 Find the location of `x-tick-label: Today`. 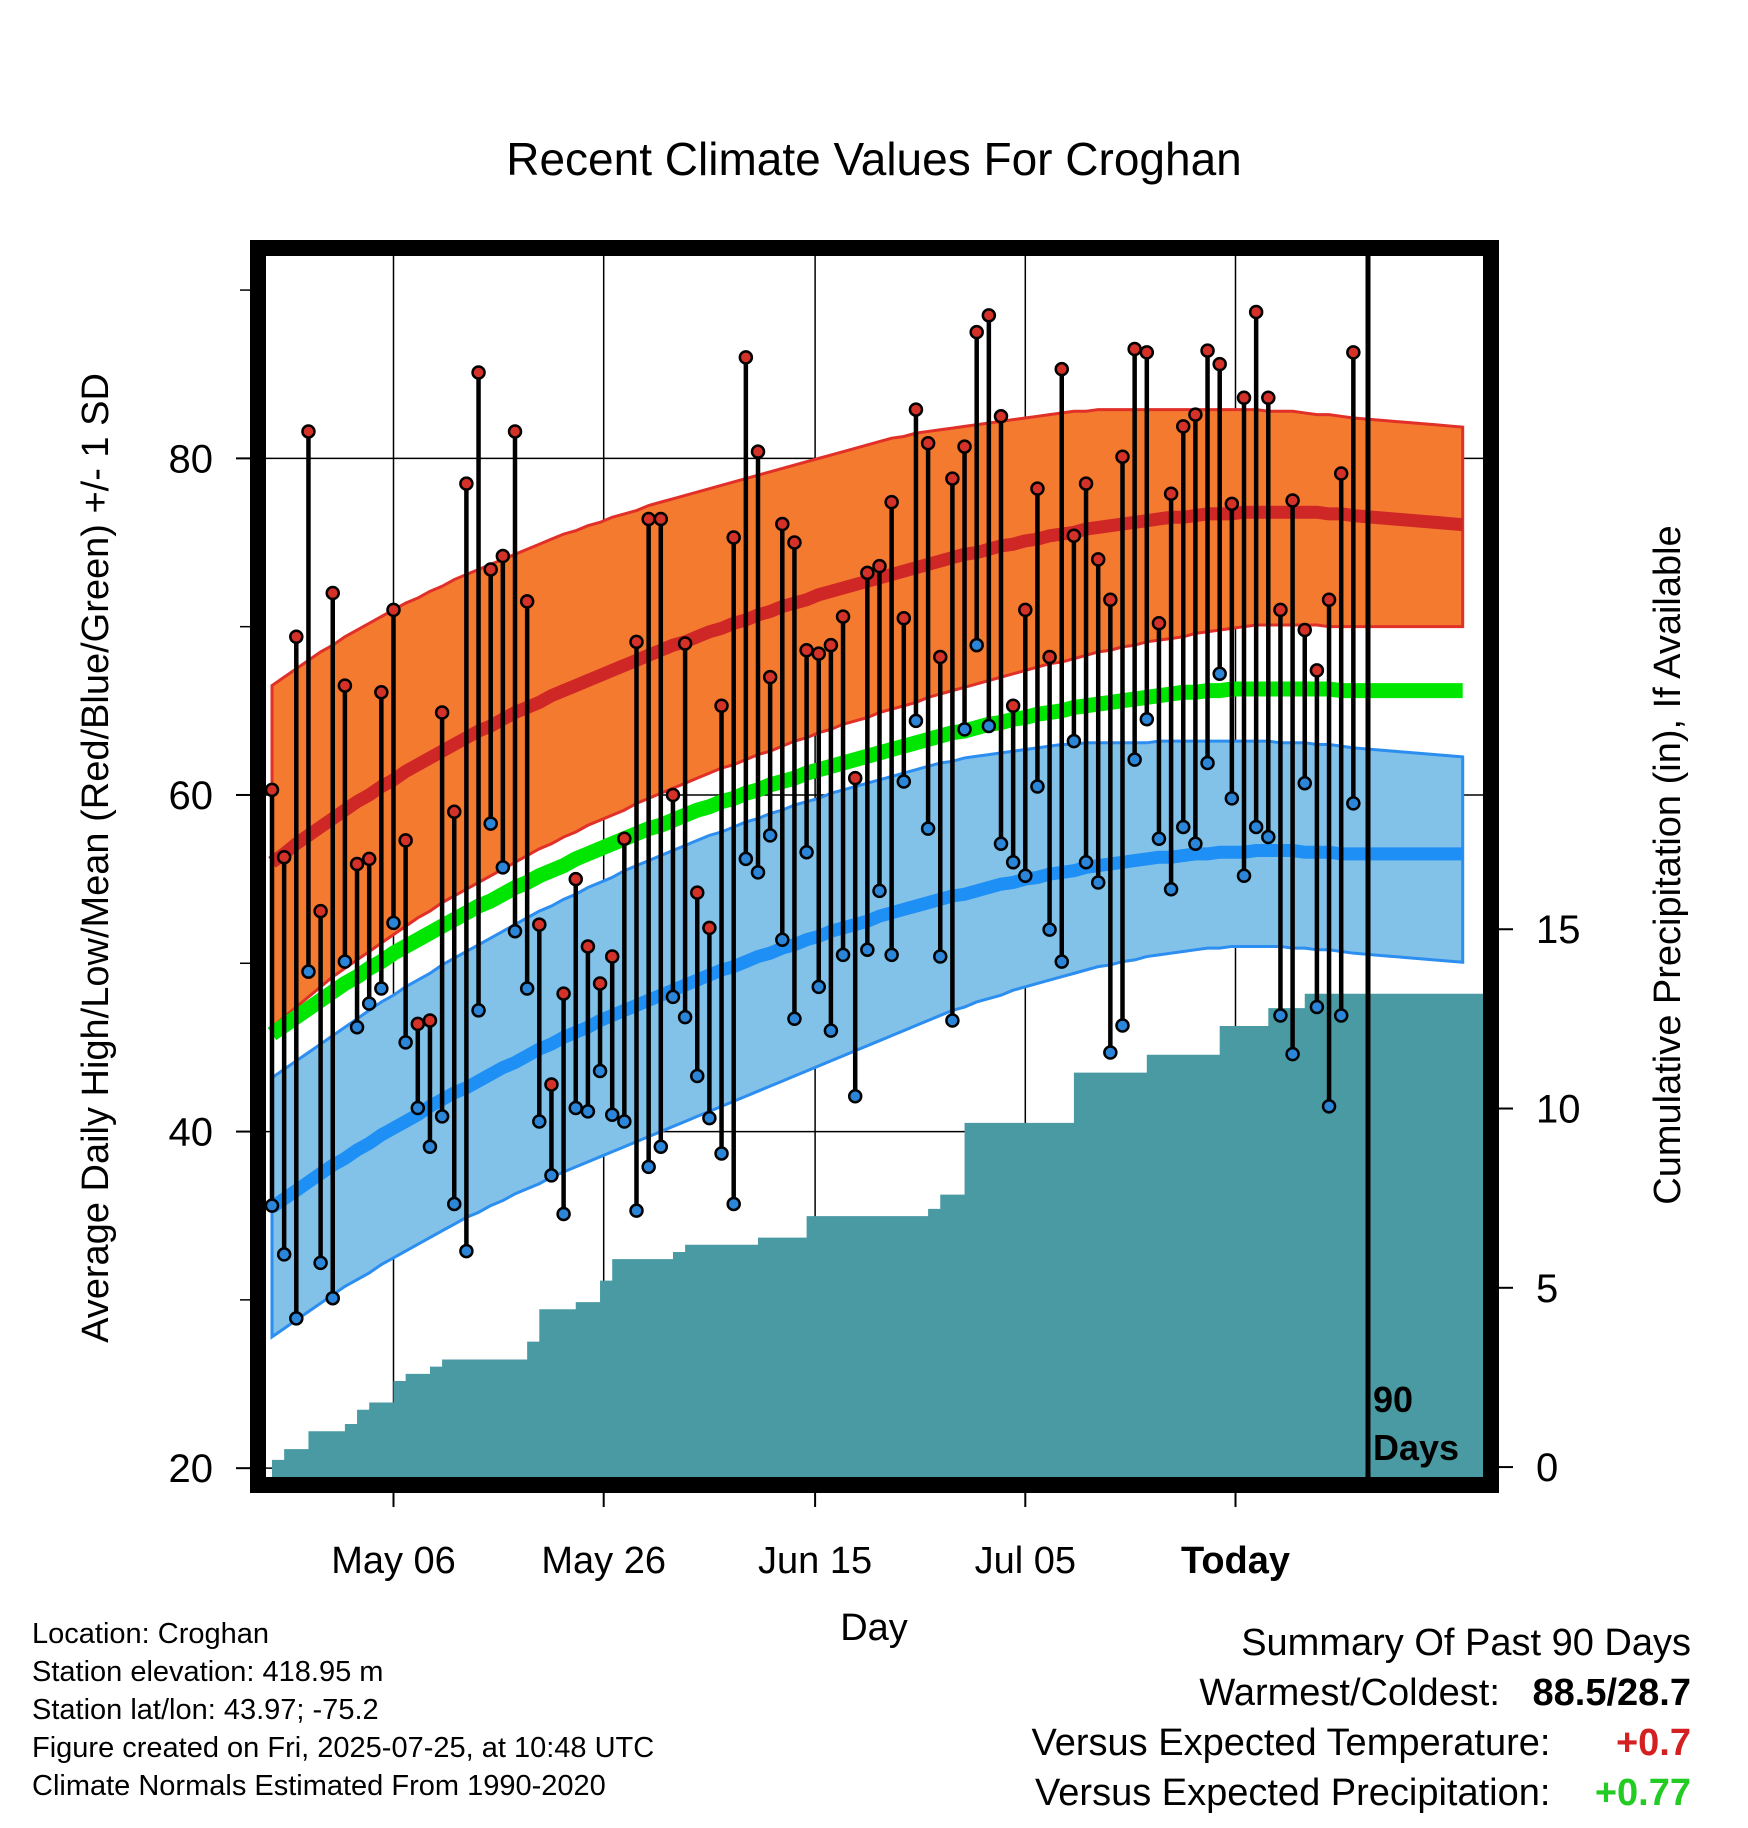

x-tick-label: Today is located at coordinates (1235, 1561).